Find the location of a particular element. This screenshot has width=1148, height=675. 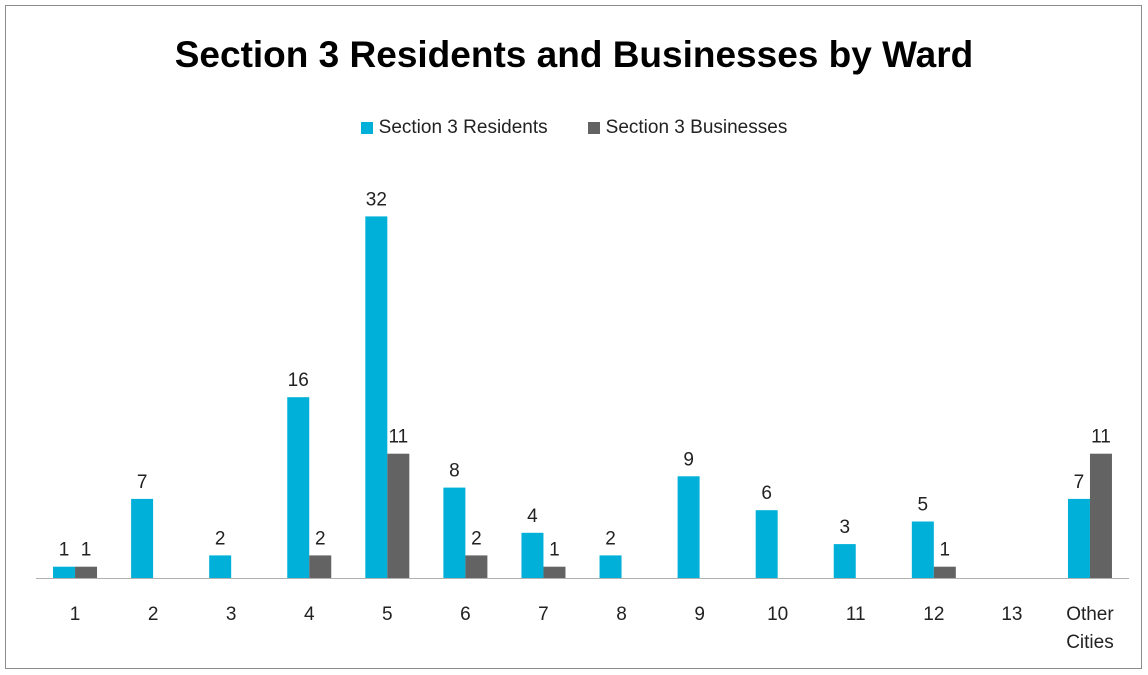

legend-label-residents: Section 3 Residents is located at coordinates (463, 127).